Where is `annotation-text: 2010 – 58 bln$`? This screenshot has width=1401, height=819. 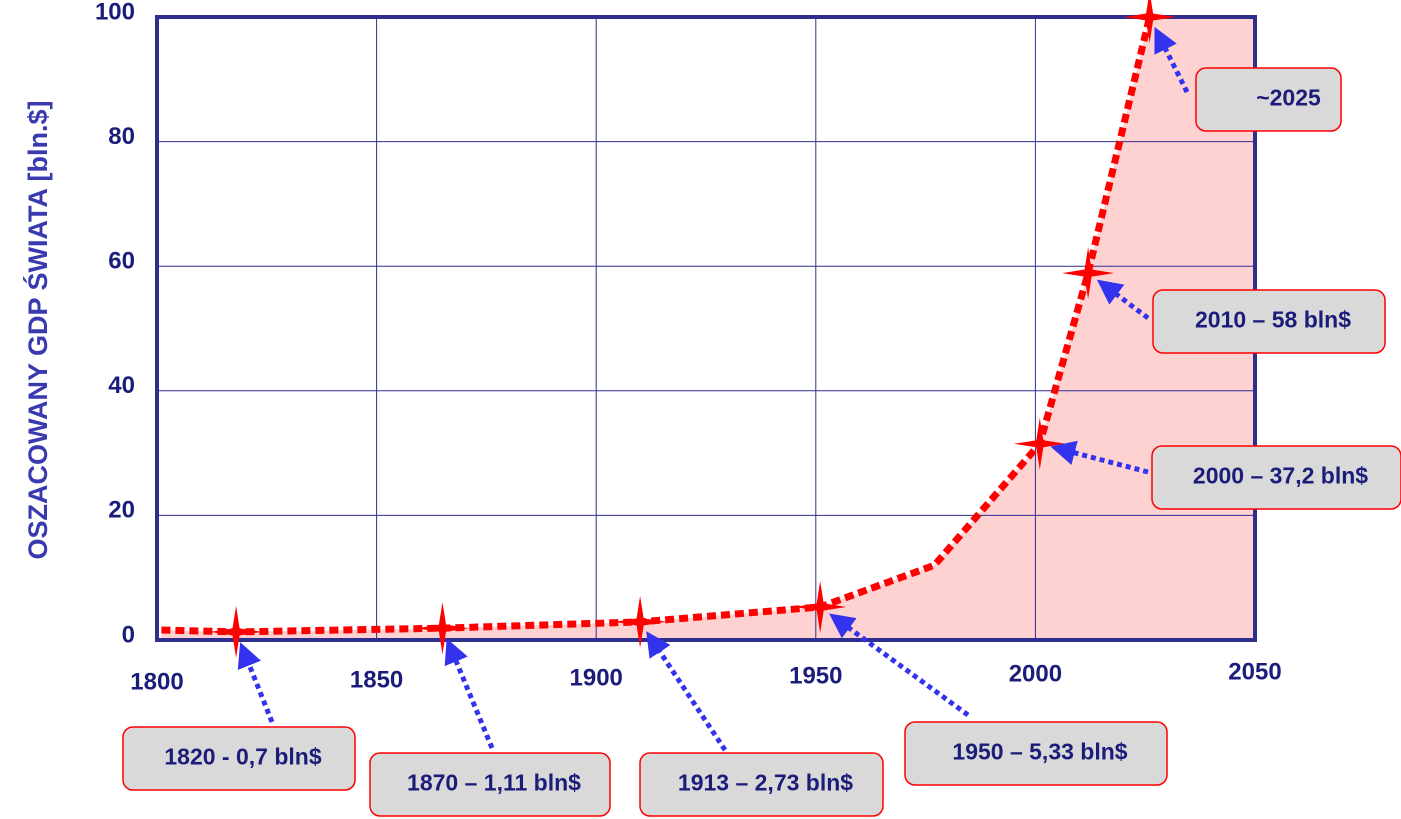 annotation-text: 2010 – 58 bln$ is located at coordinates (1273, 320).